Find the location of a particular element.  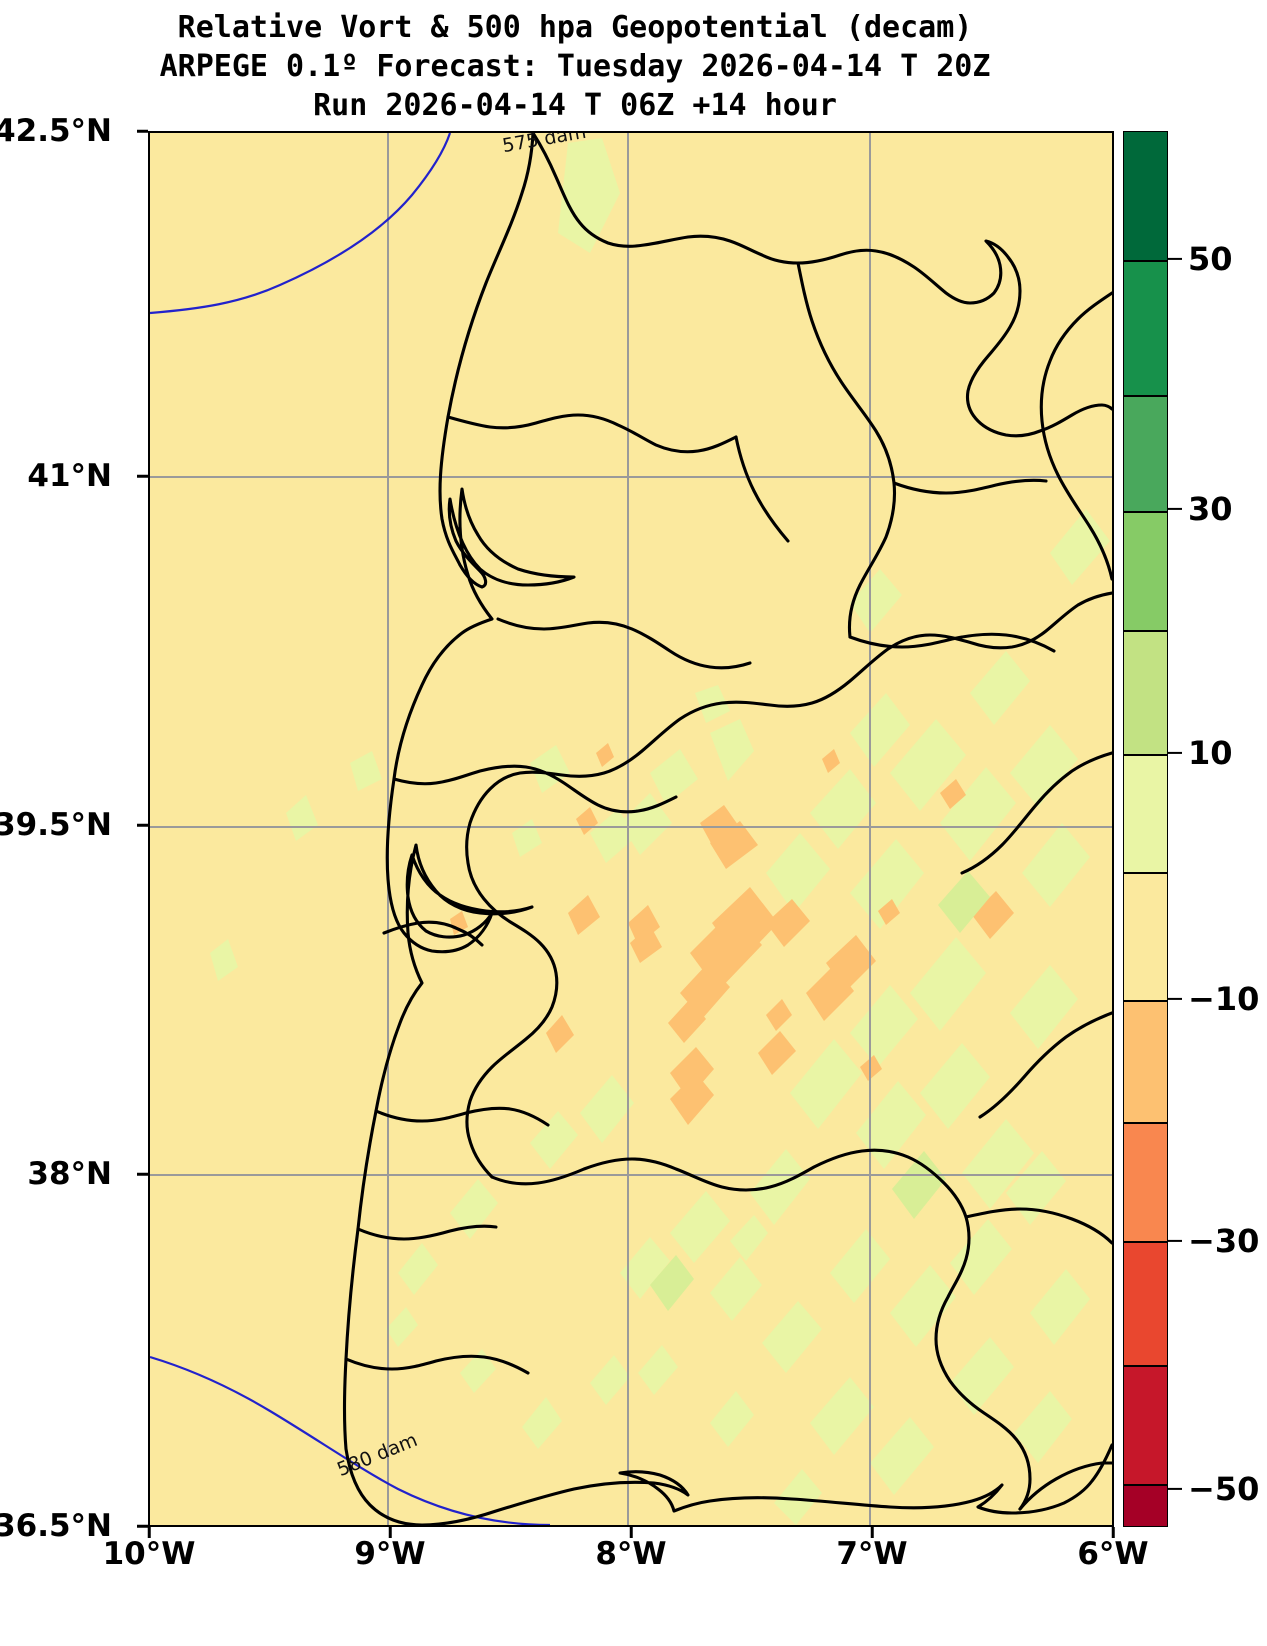

xtick-mark-6W is located at coordinates (1113, 1532).